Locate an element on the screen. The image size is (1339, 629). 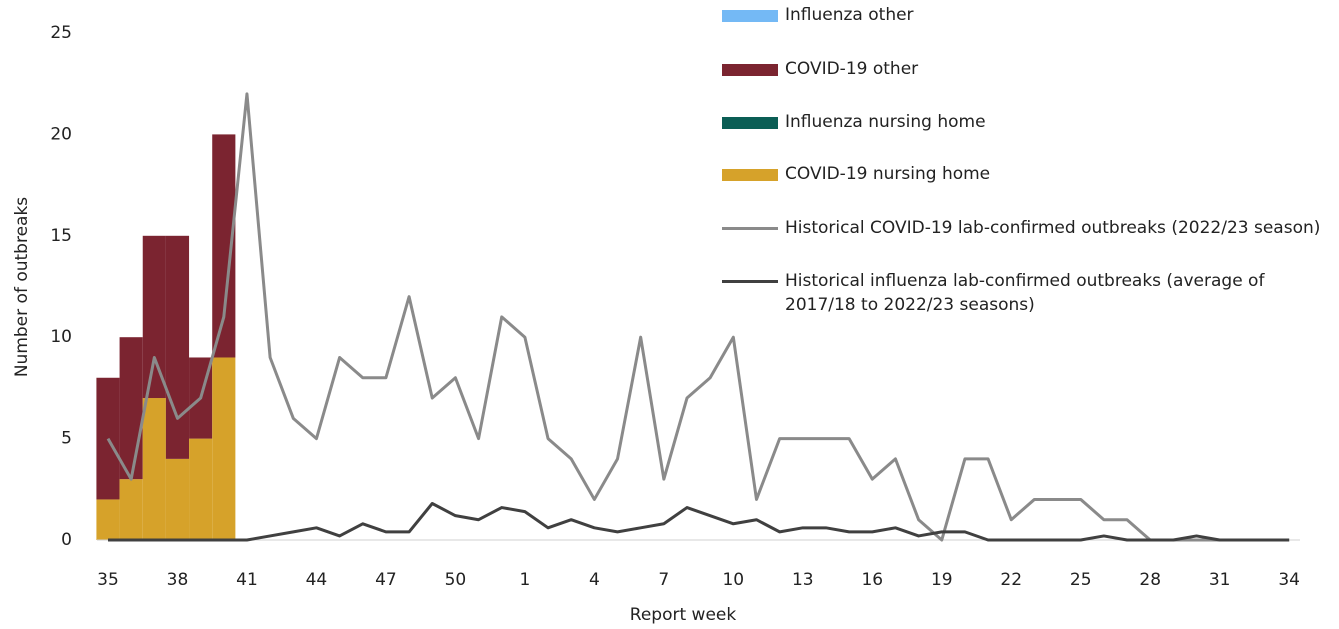
y-tick-label: 10 is located at coordinates (61, 337).